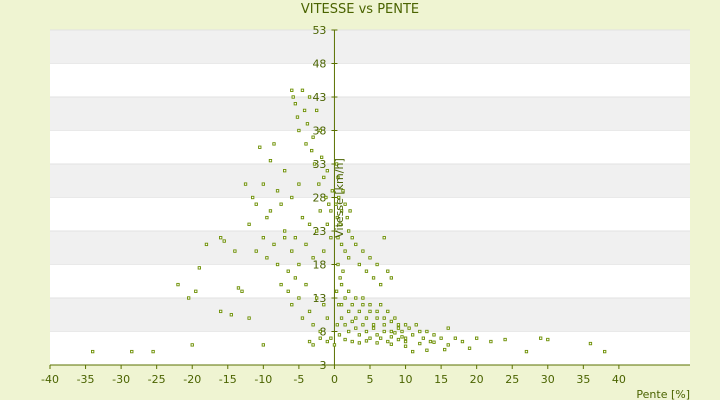  What do you see at coordinates (370, 315) in the screenshot?
I see `grid-band` at bounding box center [370, 315].